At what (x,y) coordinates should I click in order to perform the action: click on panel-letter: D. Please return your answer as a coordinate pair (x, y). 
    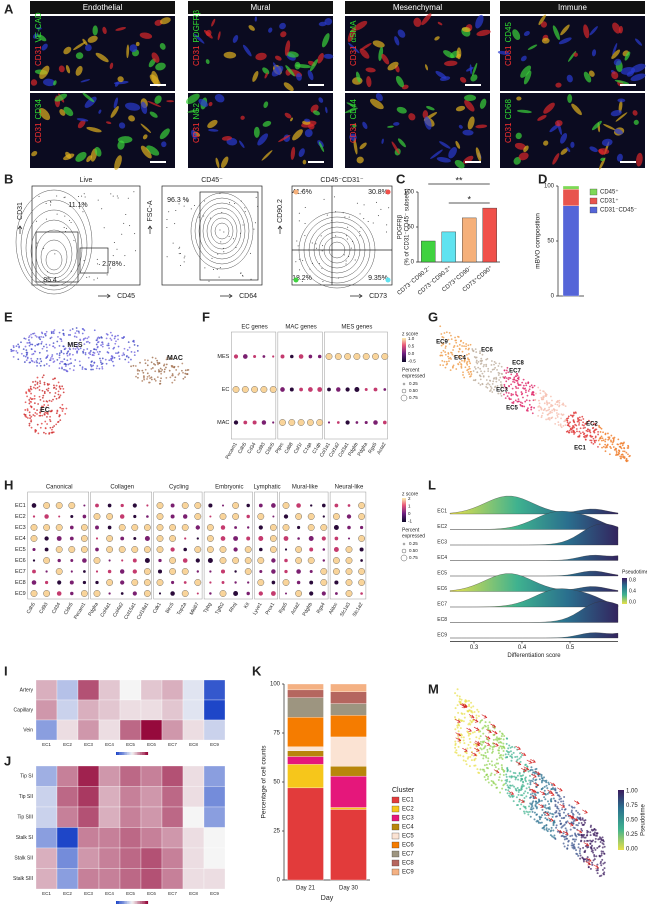
    Looking at the image, I should click on (542, 178).